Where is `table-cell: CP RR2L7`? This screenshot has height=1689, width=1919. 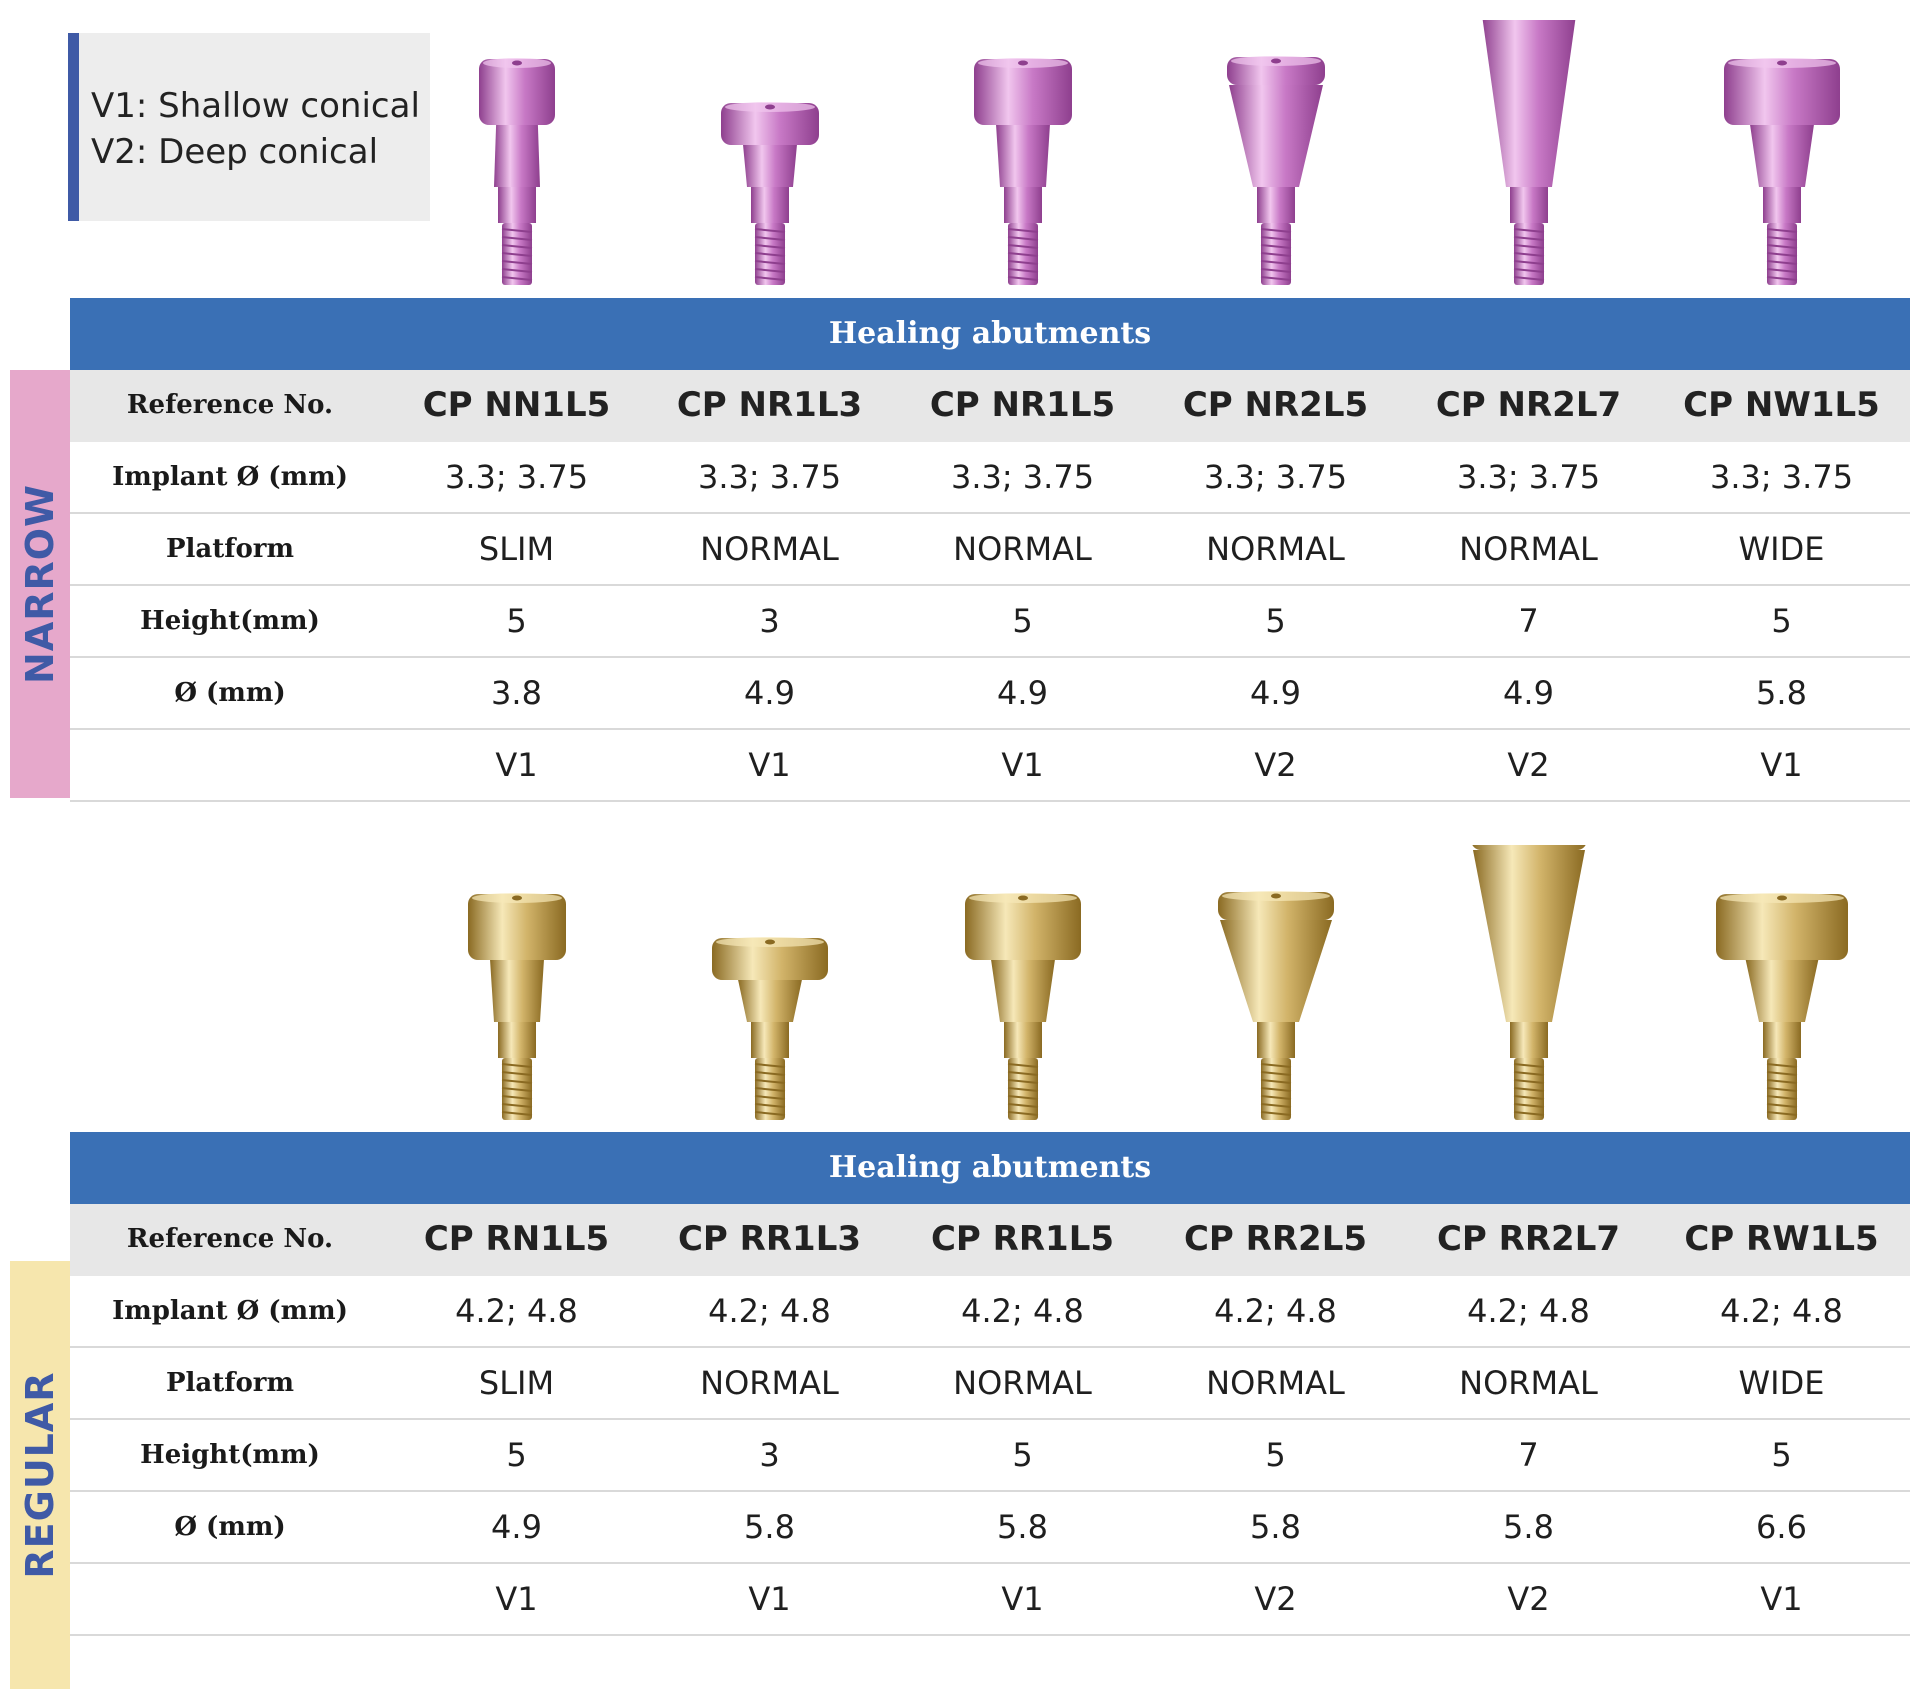 table-cell: CP RR2L7 is located at coordinates (1528, 1239).